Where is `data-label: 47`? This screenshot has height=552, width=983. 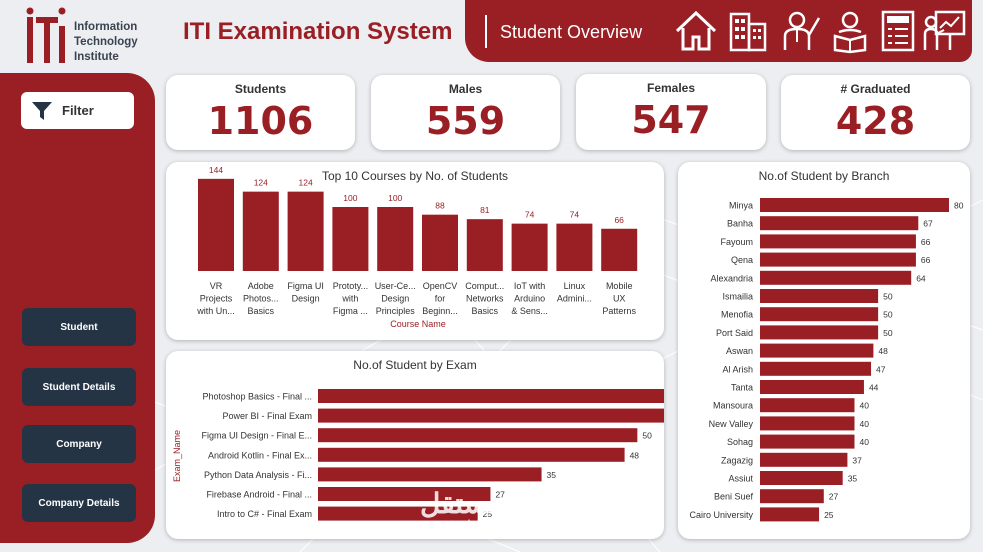
data-label: 47 is located at coordinates (881, 369).